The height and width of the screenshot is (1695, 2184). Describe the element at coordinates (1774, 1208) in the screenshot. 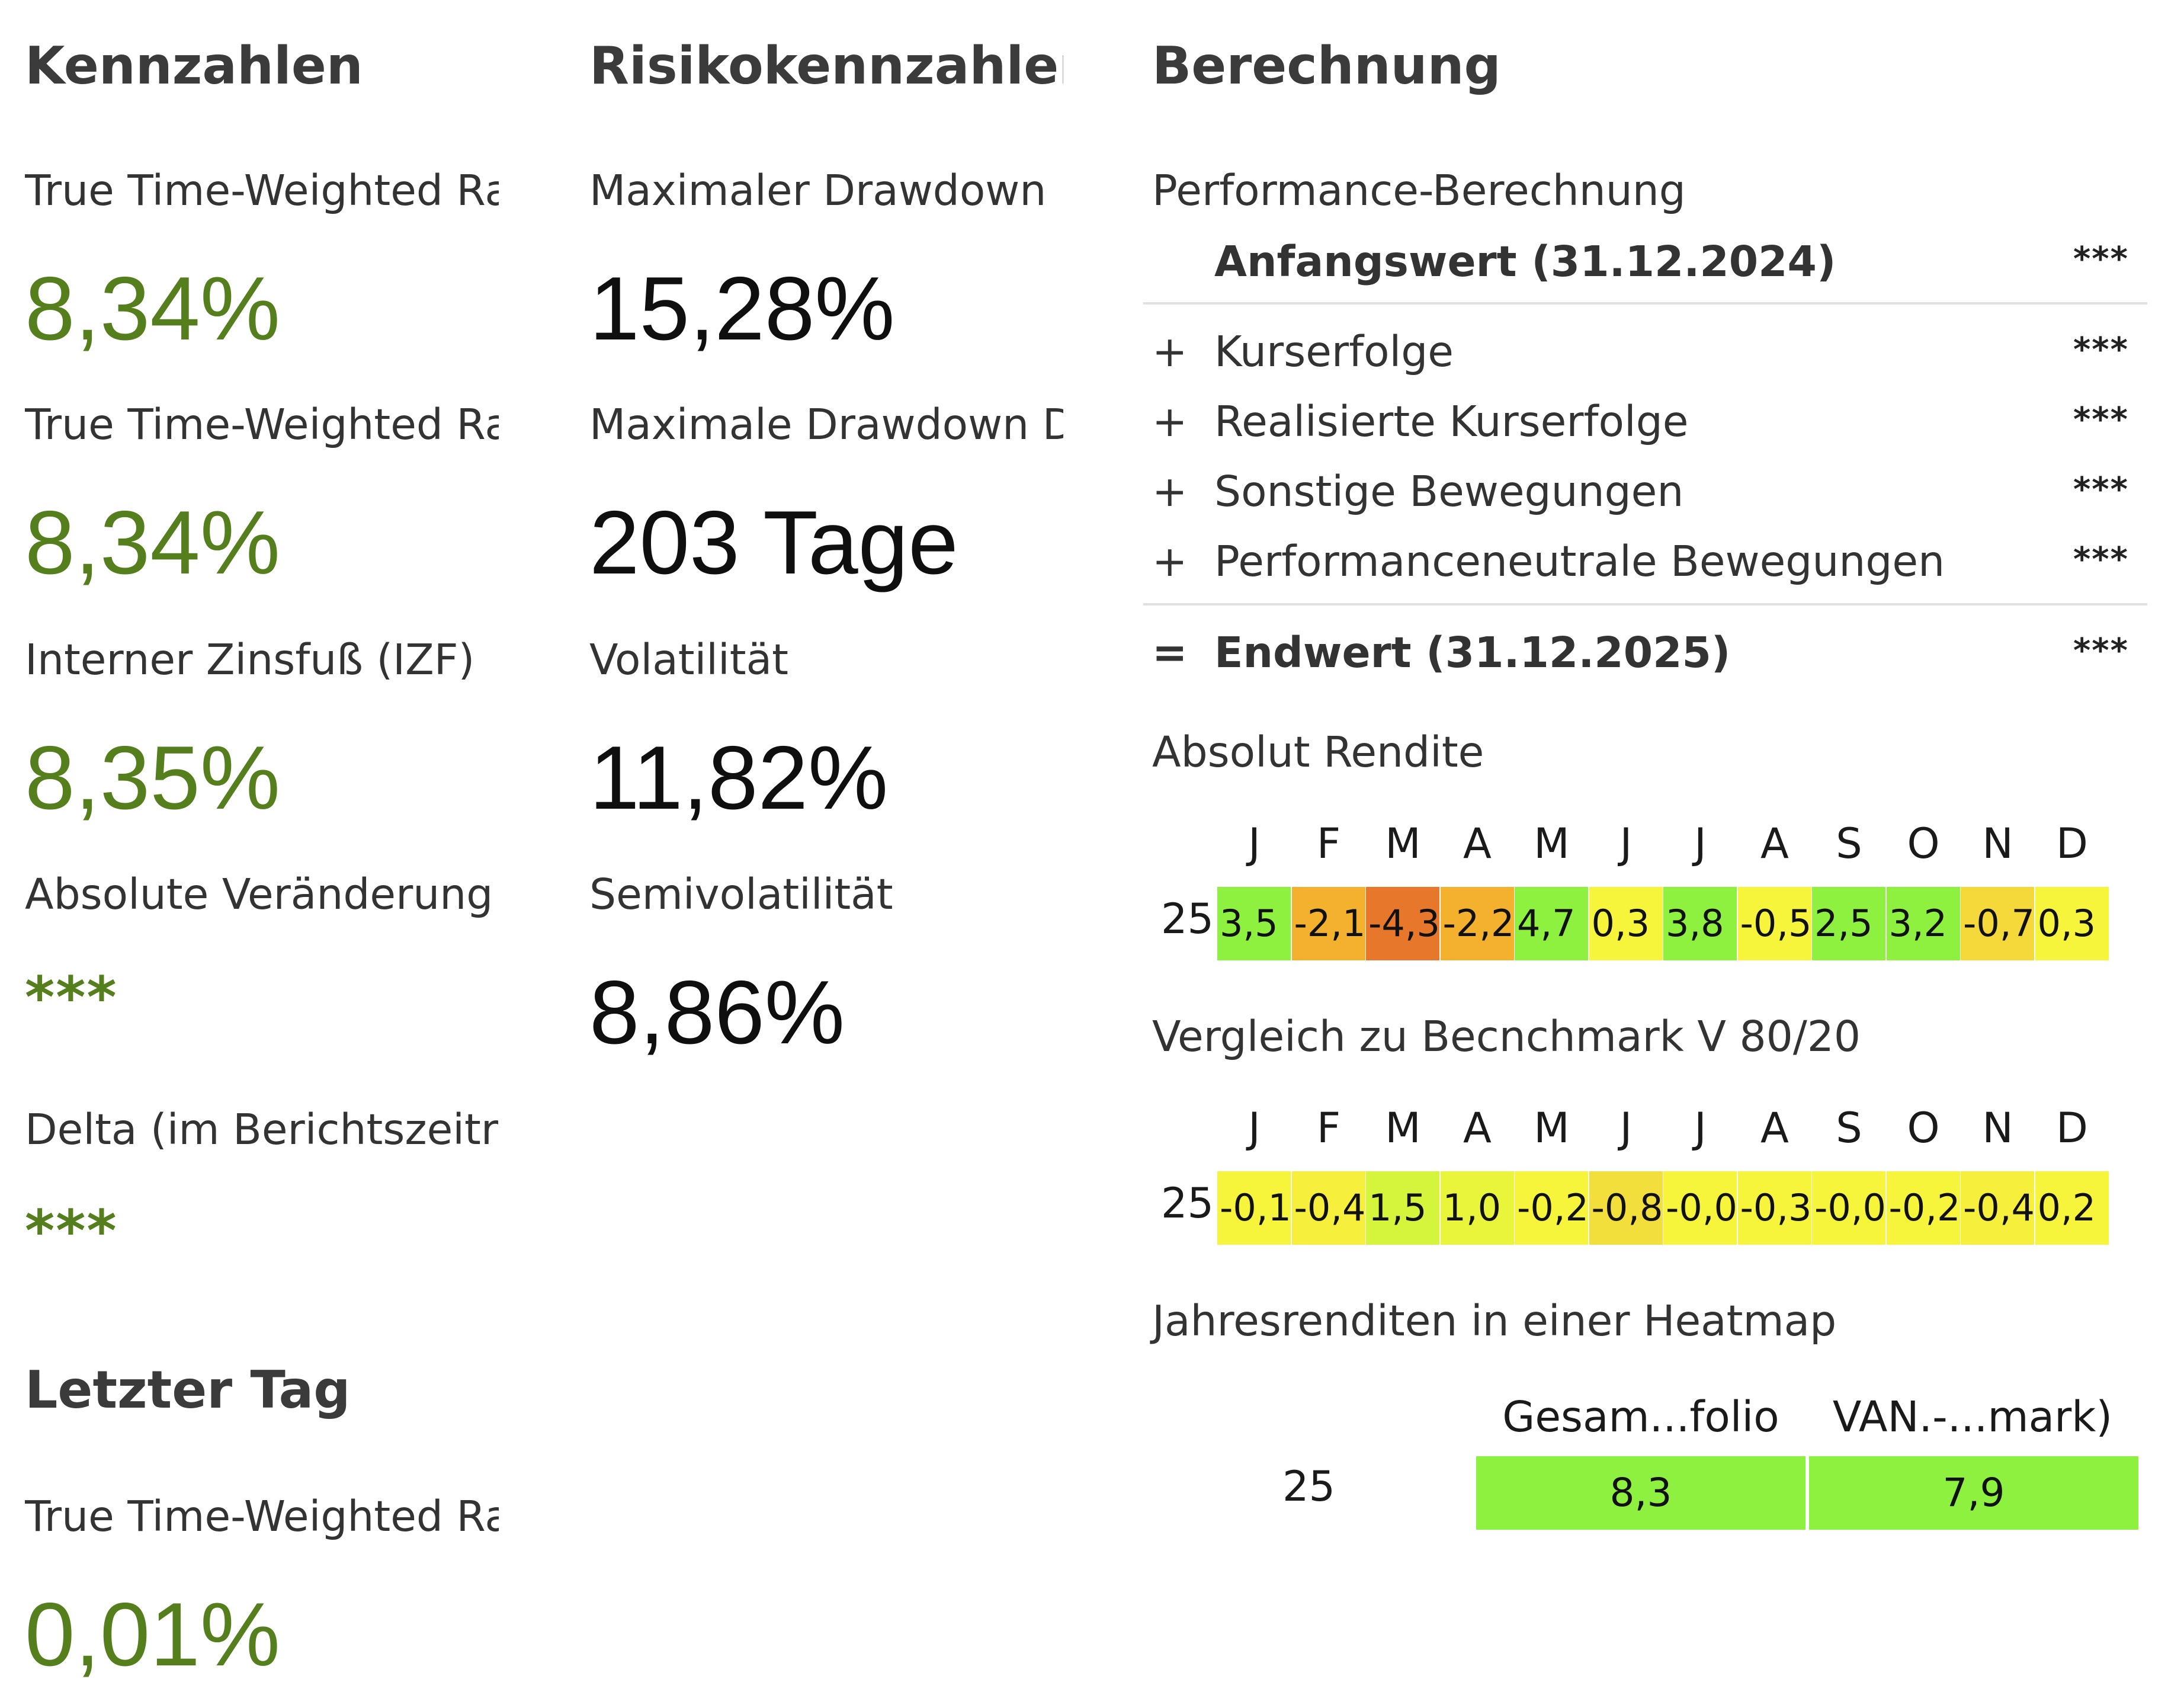

I see `benchmark-comparison-cell-7: -0,3` at that location.